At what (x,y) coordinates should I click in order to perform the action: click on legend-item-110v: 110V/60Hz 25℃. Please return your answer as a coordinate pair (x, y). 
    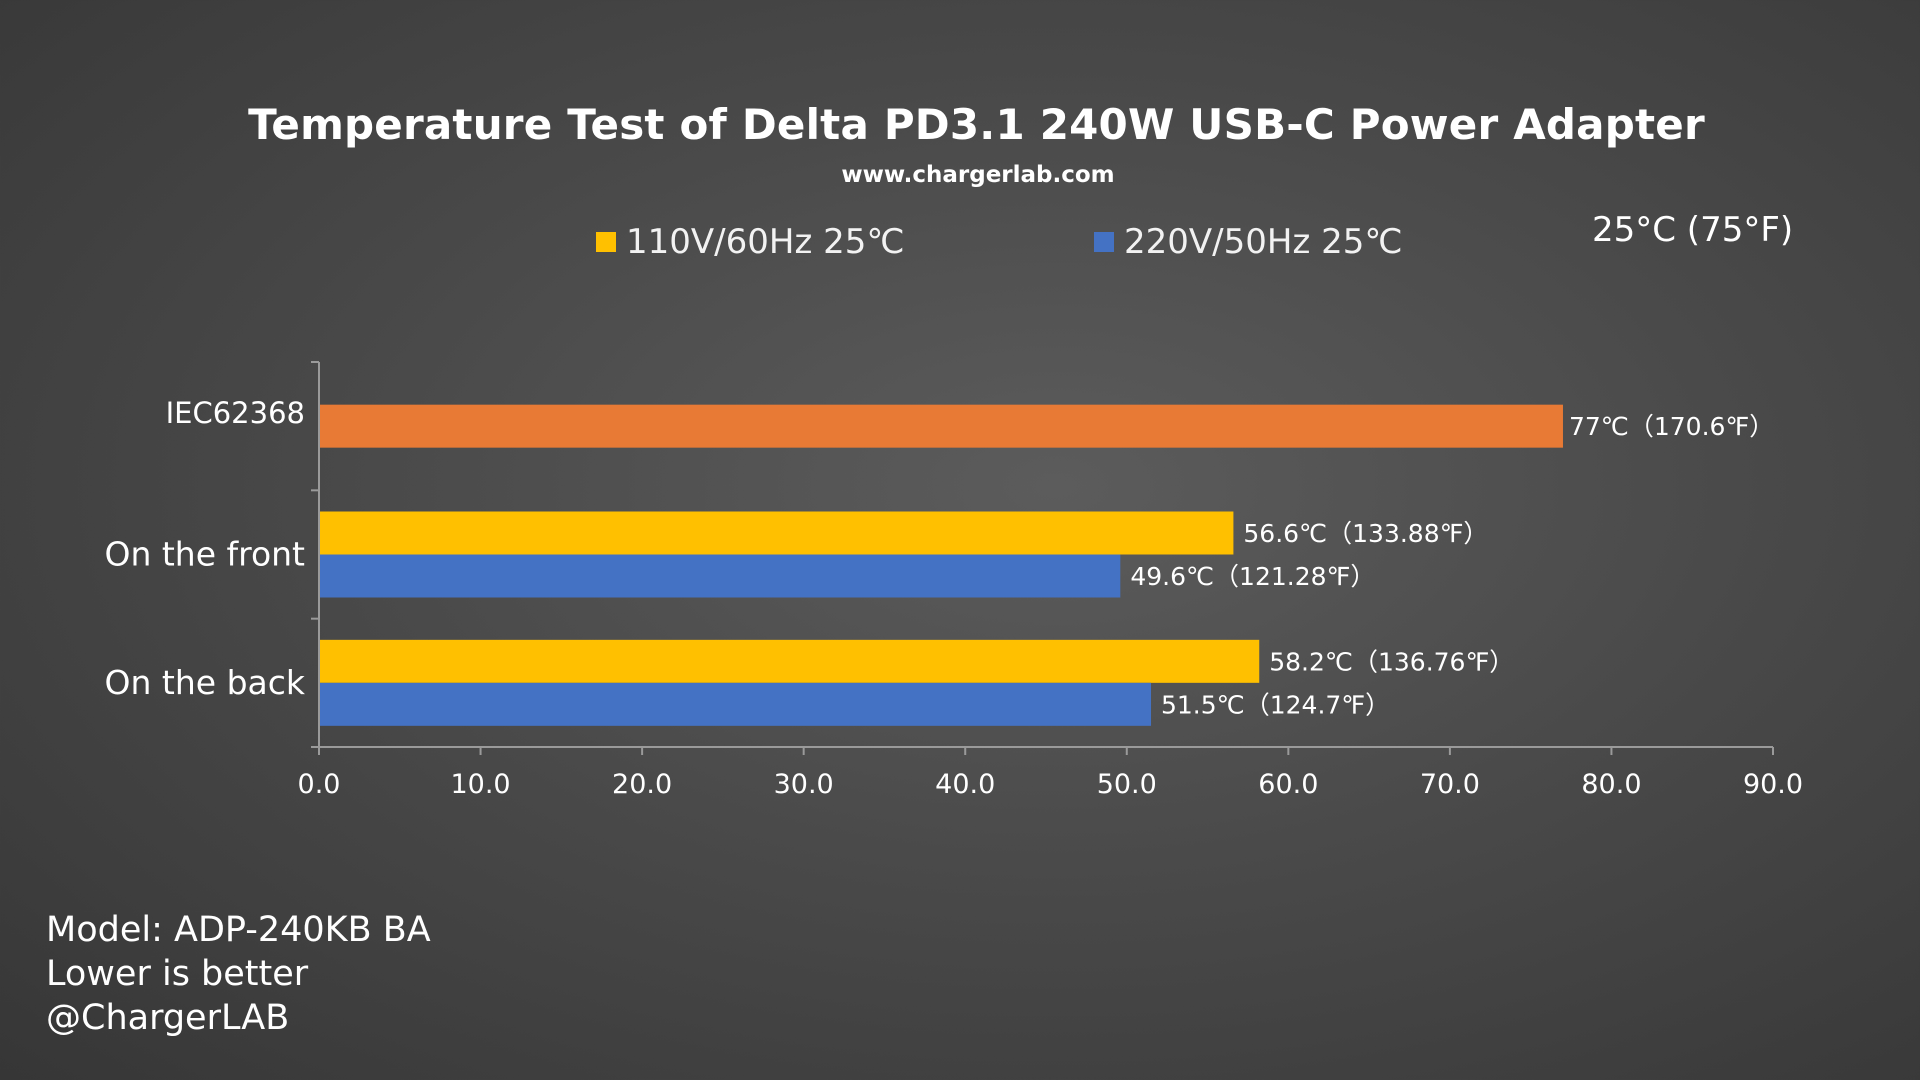
    Looking at the image, I should click on (750, 242).